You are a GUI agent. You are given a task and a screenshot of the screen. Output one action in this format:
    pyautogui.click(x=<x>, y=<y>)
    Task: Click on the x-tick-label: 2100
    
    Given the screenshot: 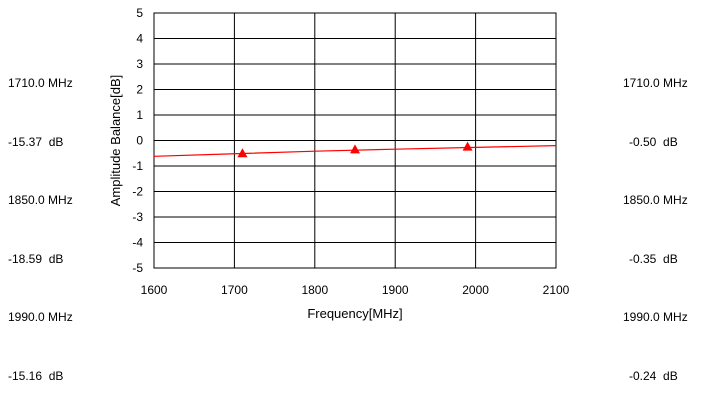 What is the action you would take?
    pyautogui.click(x=556, y=290)
    